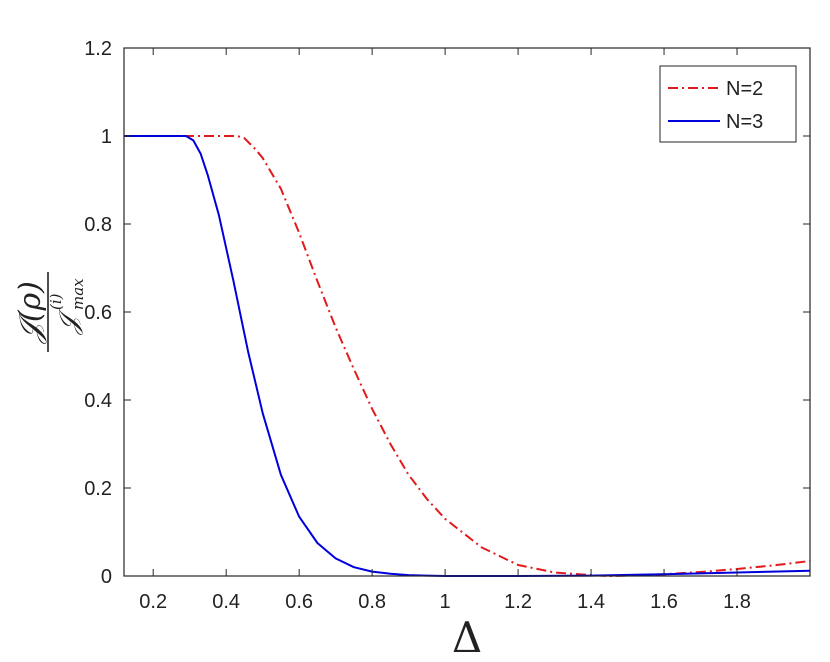  What do you see at coordinates (106, 137) in the screenshot?
I see `y-tick-label: 1` at bounding box center [106, 137].